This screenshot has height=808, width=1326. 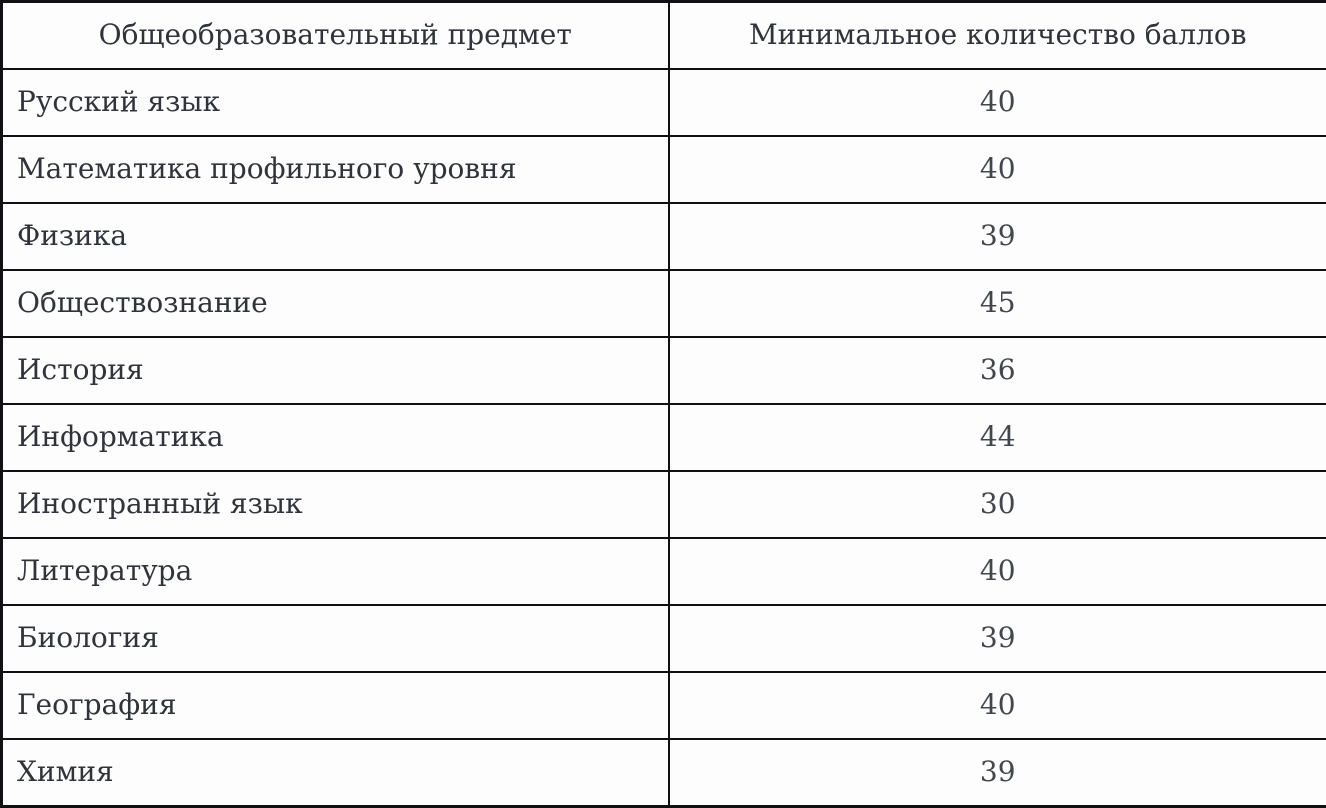 I want to click on table-row: Иностранный язык 30, so click(x=663, y=504).